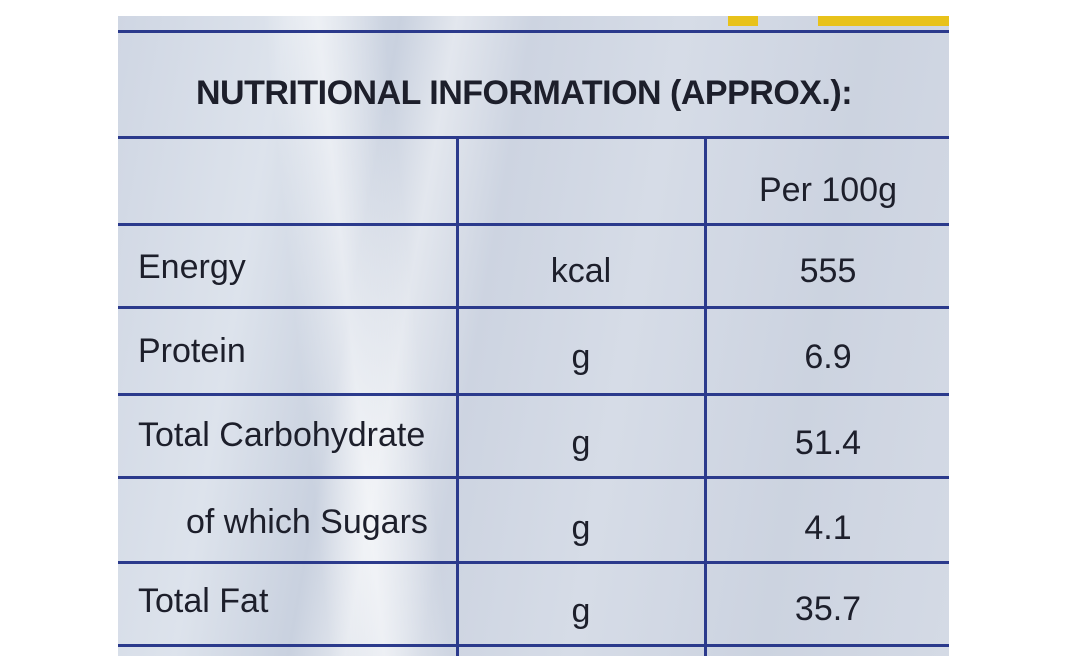 The height and width of the screenshot is (671, 1068). What do you see at coordinates (828, 528) in the screenshot?
I see `row-value-sugars: 4.1` at bounding box center [828, 528].